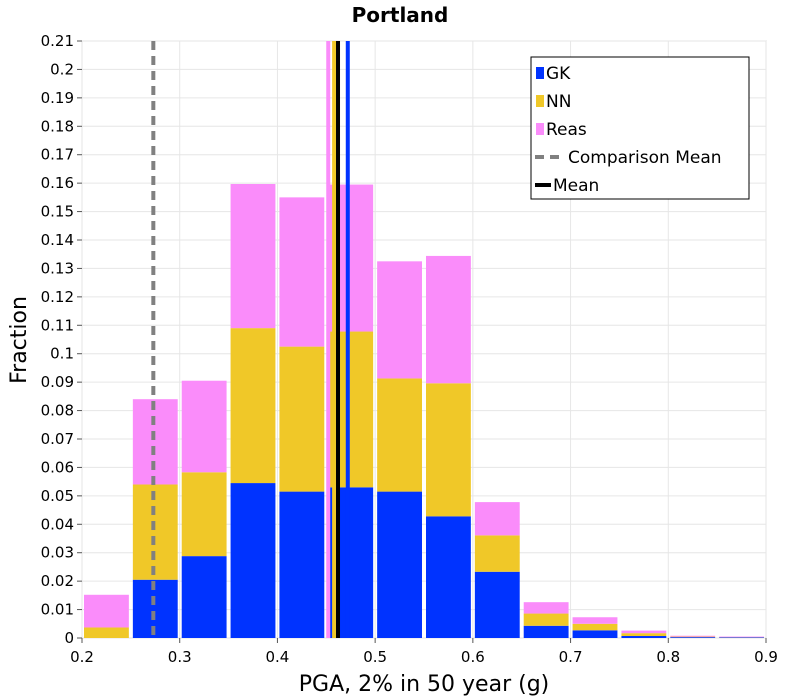  Describe the element at coordinates (558, 74) in the screenshot. I see `legend-label: GK` at that location.